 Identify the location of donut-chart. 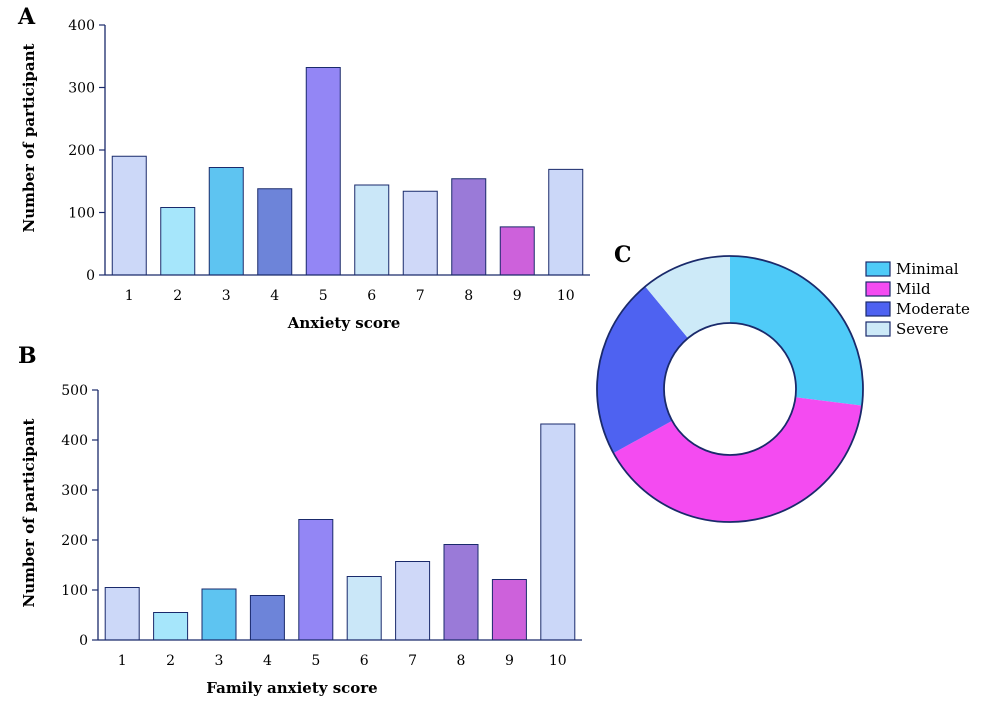
(730, 389).